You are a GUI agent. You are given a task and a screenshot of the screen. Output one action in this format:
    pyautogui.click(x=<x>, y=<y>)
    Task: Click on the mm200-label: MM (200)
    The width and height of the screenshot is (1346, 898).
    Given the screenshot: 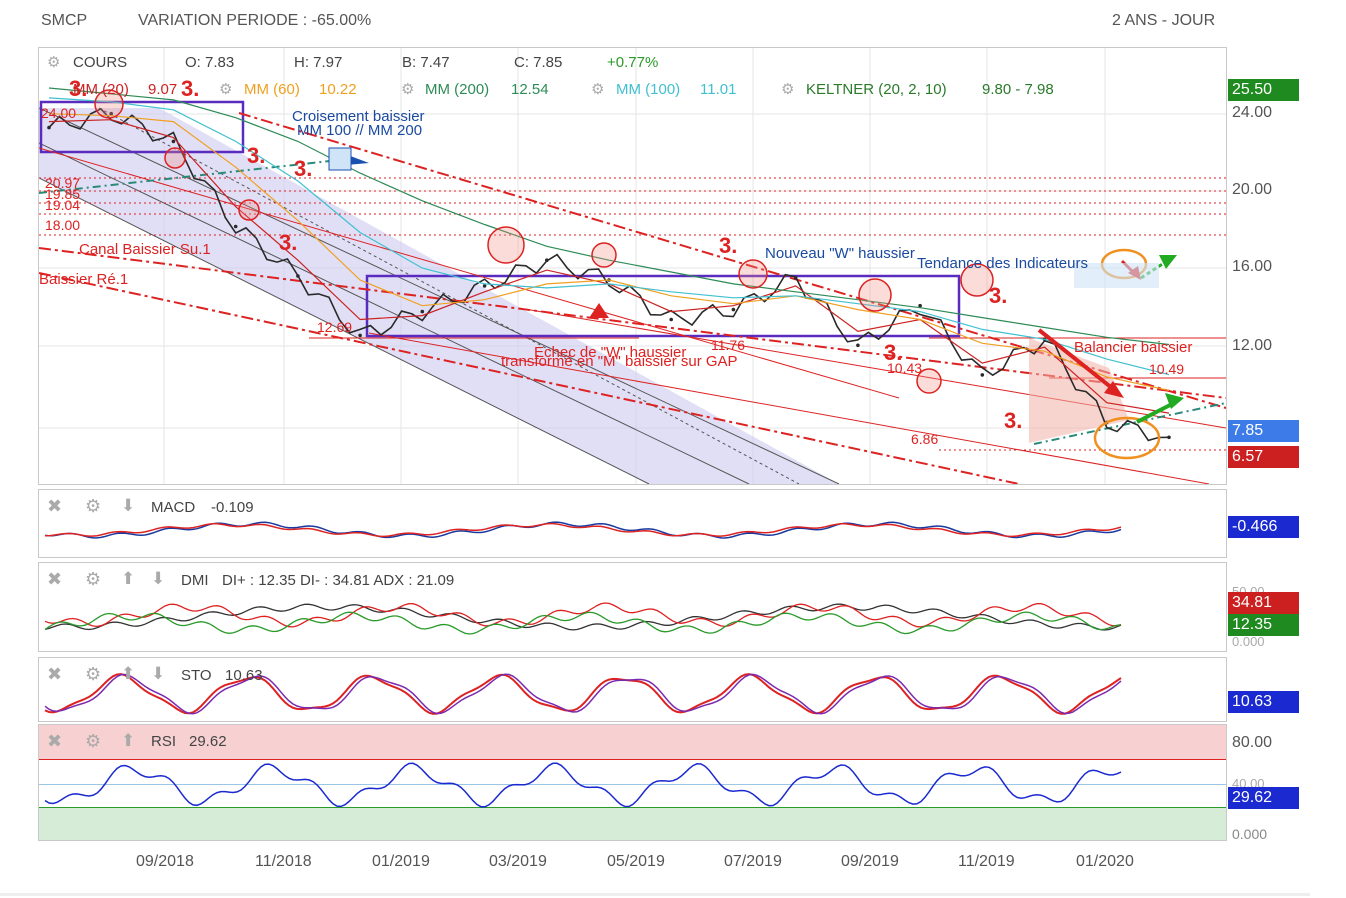 What is the action you would take?
    pyautogui.click(x=457, y=89)
    